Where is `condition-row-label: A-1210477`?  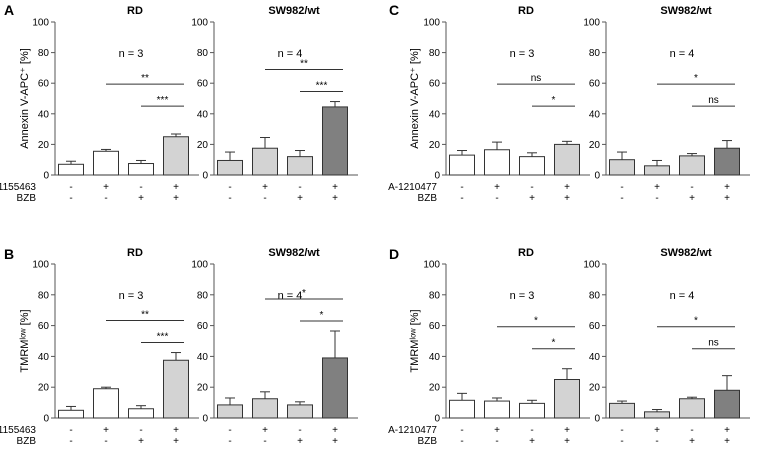
condition-row-label: A-1210477 is located at coordinates (412, 187).